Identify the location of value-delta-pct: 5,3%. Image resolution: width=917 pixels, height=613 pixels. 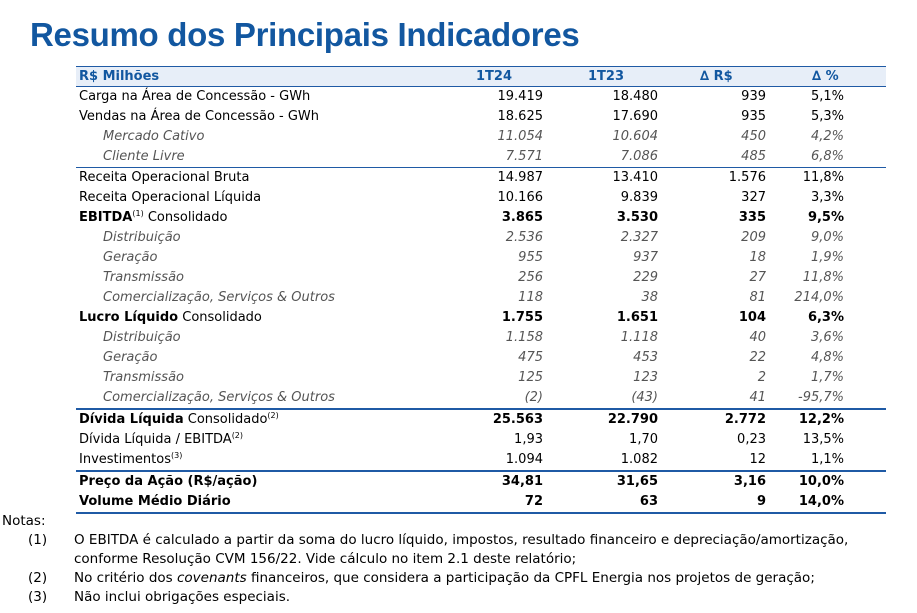
(827, 116).